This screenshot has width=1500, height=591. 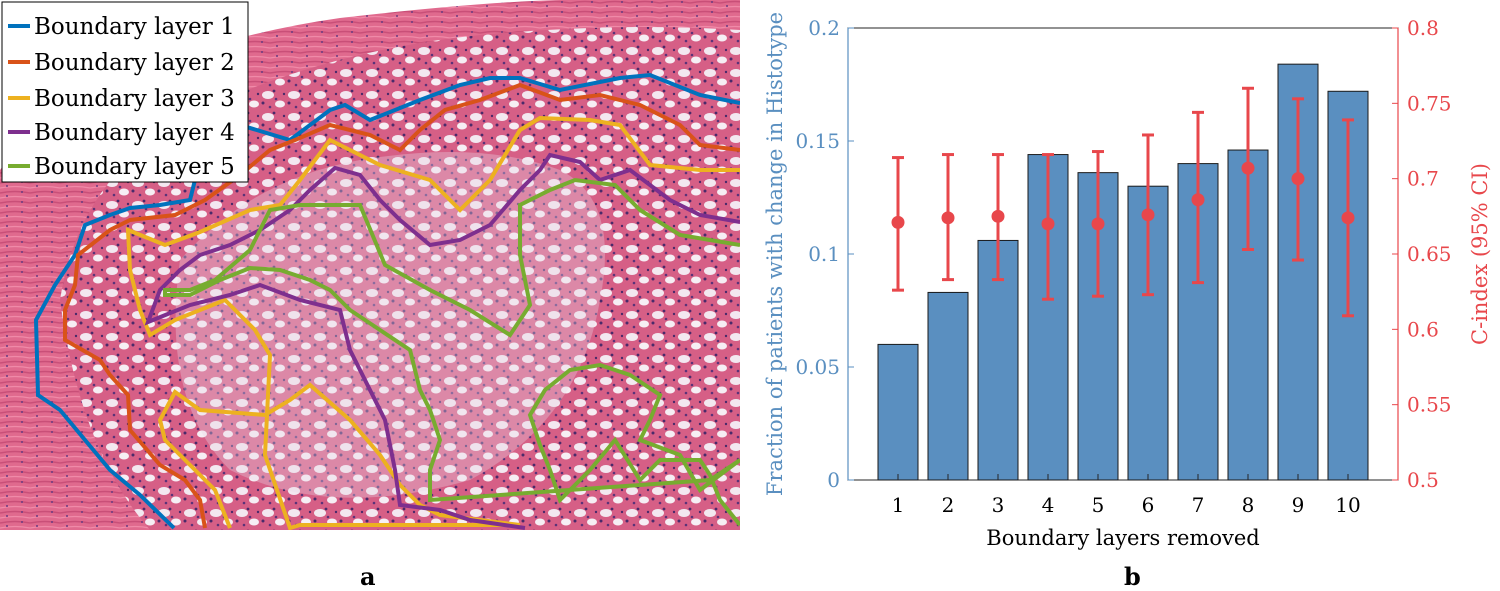 What do you see at coordinates (898, 505) in the screenshot?
I see `x-tick-label: 1` at bounding box center [898, 505].